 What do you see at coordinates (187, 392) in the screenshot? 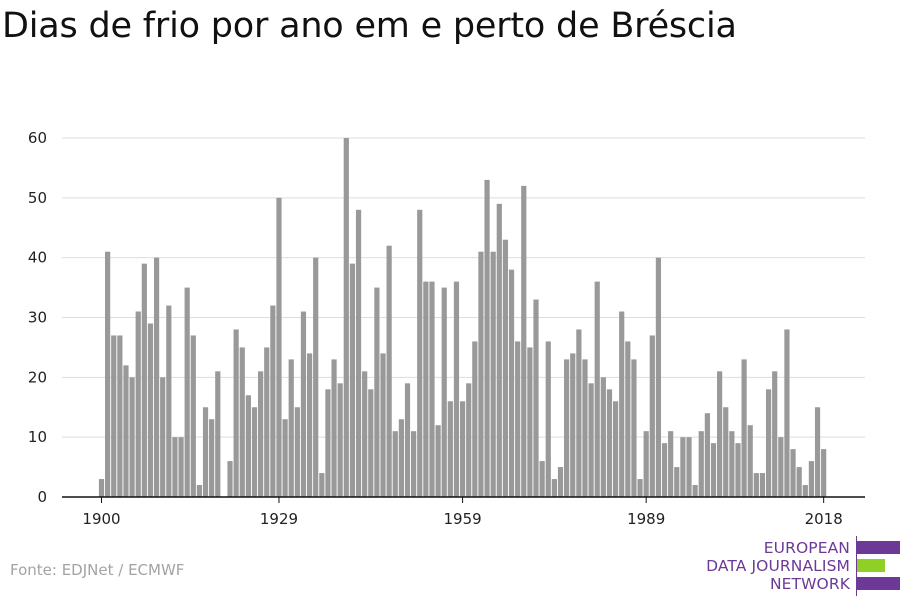
I see `bar-1914` at bounding box center [187, 392].